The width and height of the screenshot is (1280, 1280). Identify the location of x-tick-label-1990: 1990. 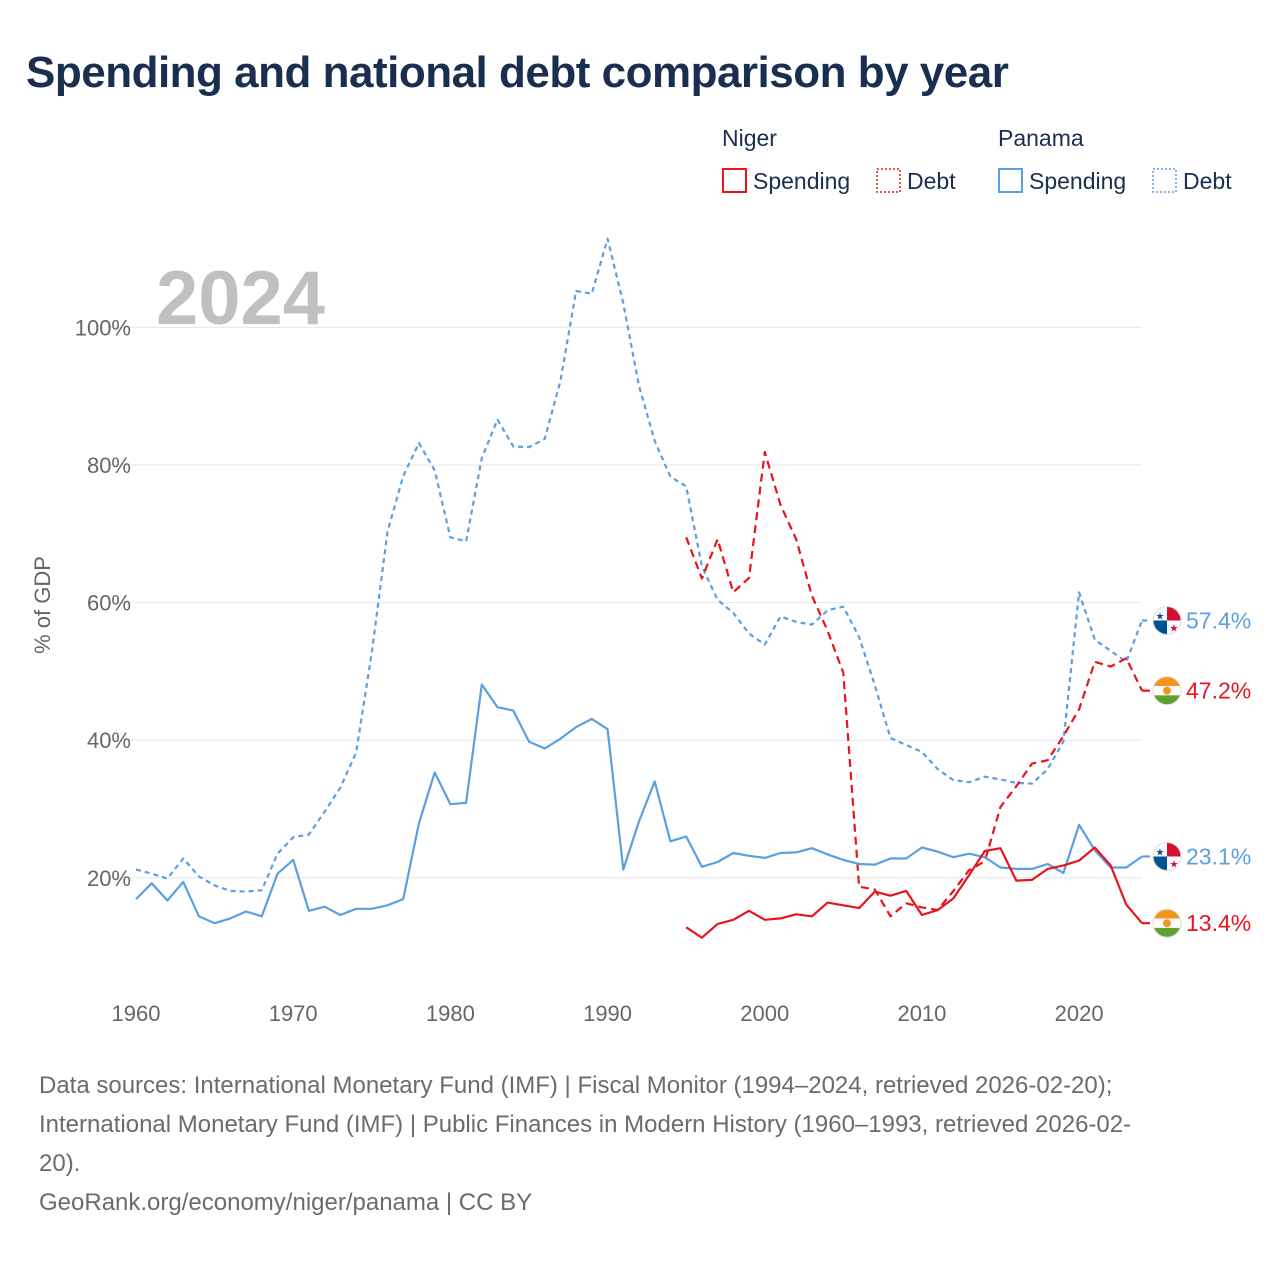
(607, 1013).